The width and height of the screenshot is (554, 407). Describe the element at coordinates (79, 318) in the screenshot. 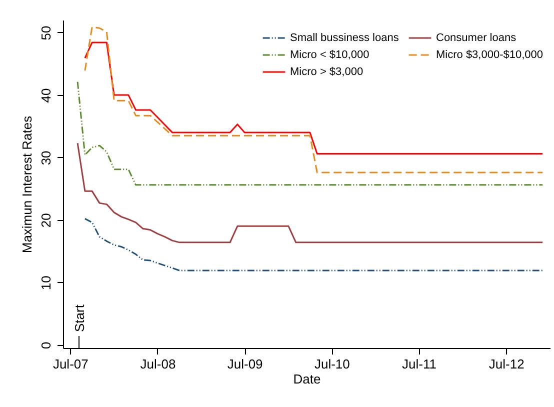

I see `annotation: Start` at that location.